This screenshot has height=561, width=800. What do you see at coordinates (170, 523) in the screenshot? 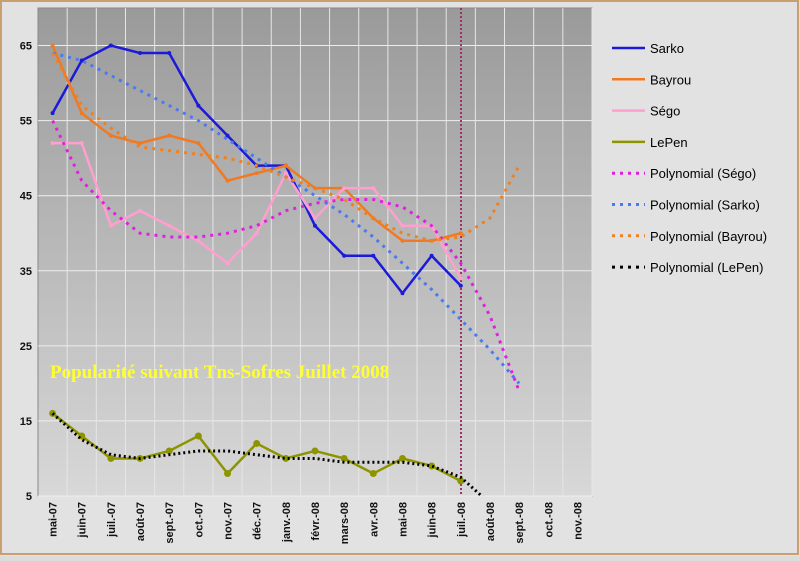
I see `x-tick-label: sept.-07` at bounding box center [170, 523].